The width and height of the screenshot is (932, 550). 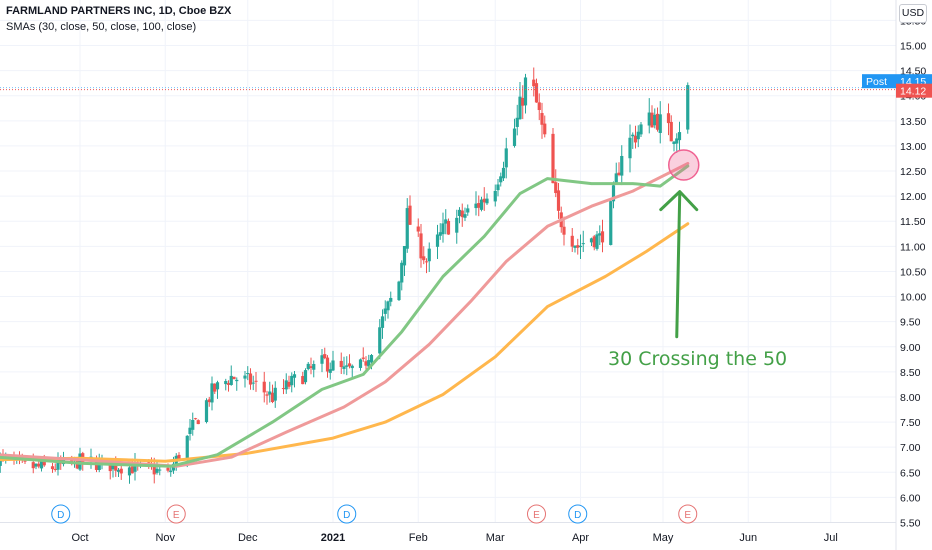 I want to click on y-tick-label: 13.00, so click(x=913, y=147).